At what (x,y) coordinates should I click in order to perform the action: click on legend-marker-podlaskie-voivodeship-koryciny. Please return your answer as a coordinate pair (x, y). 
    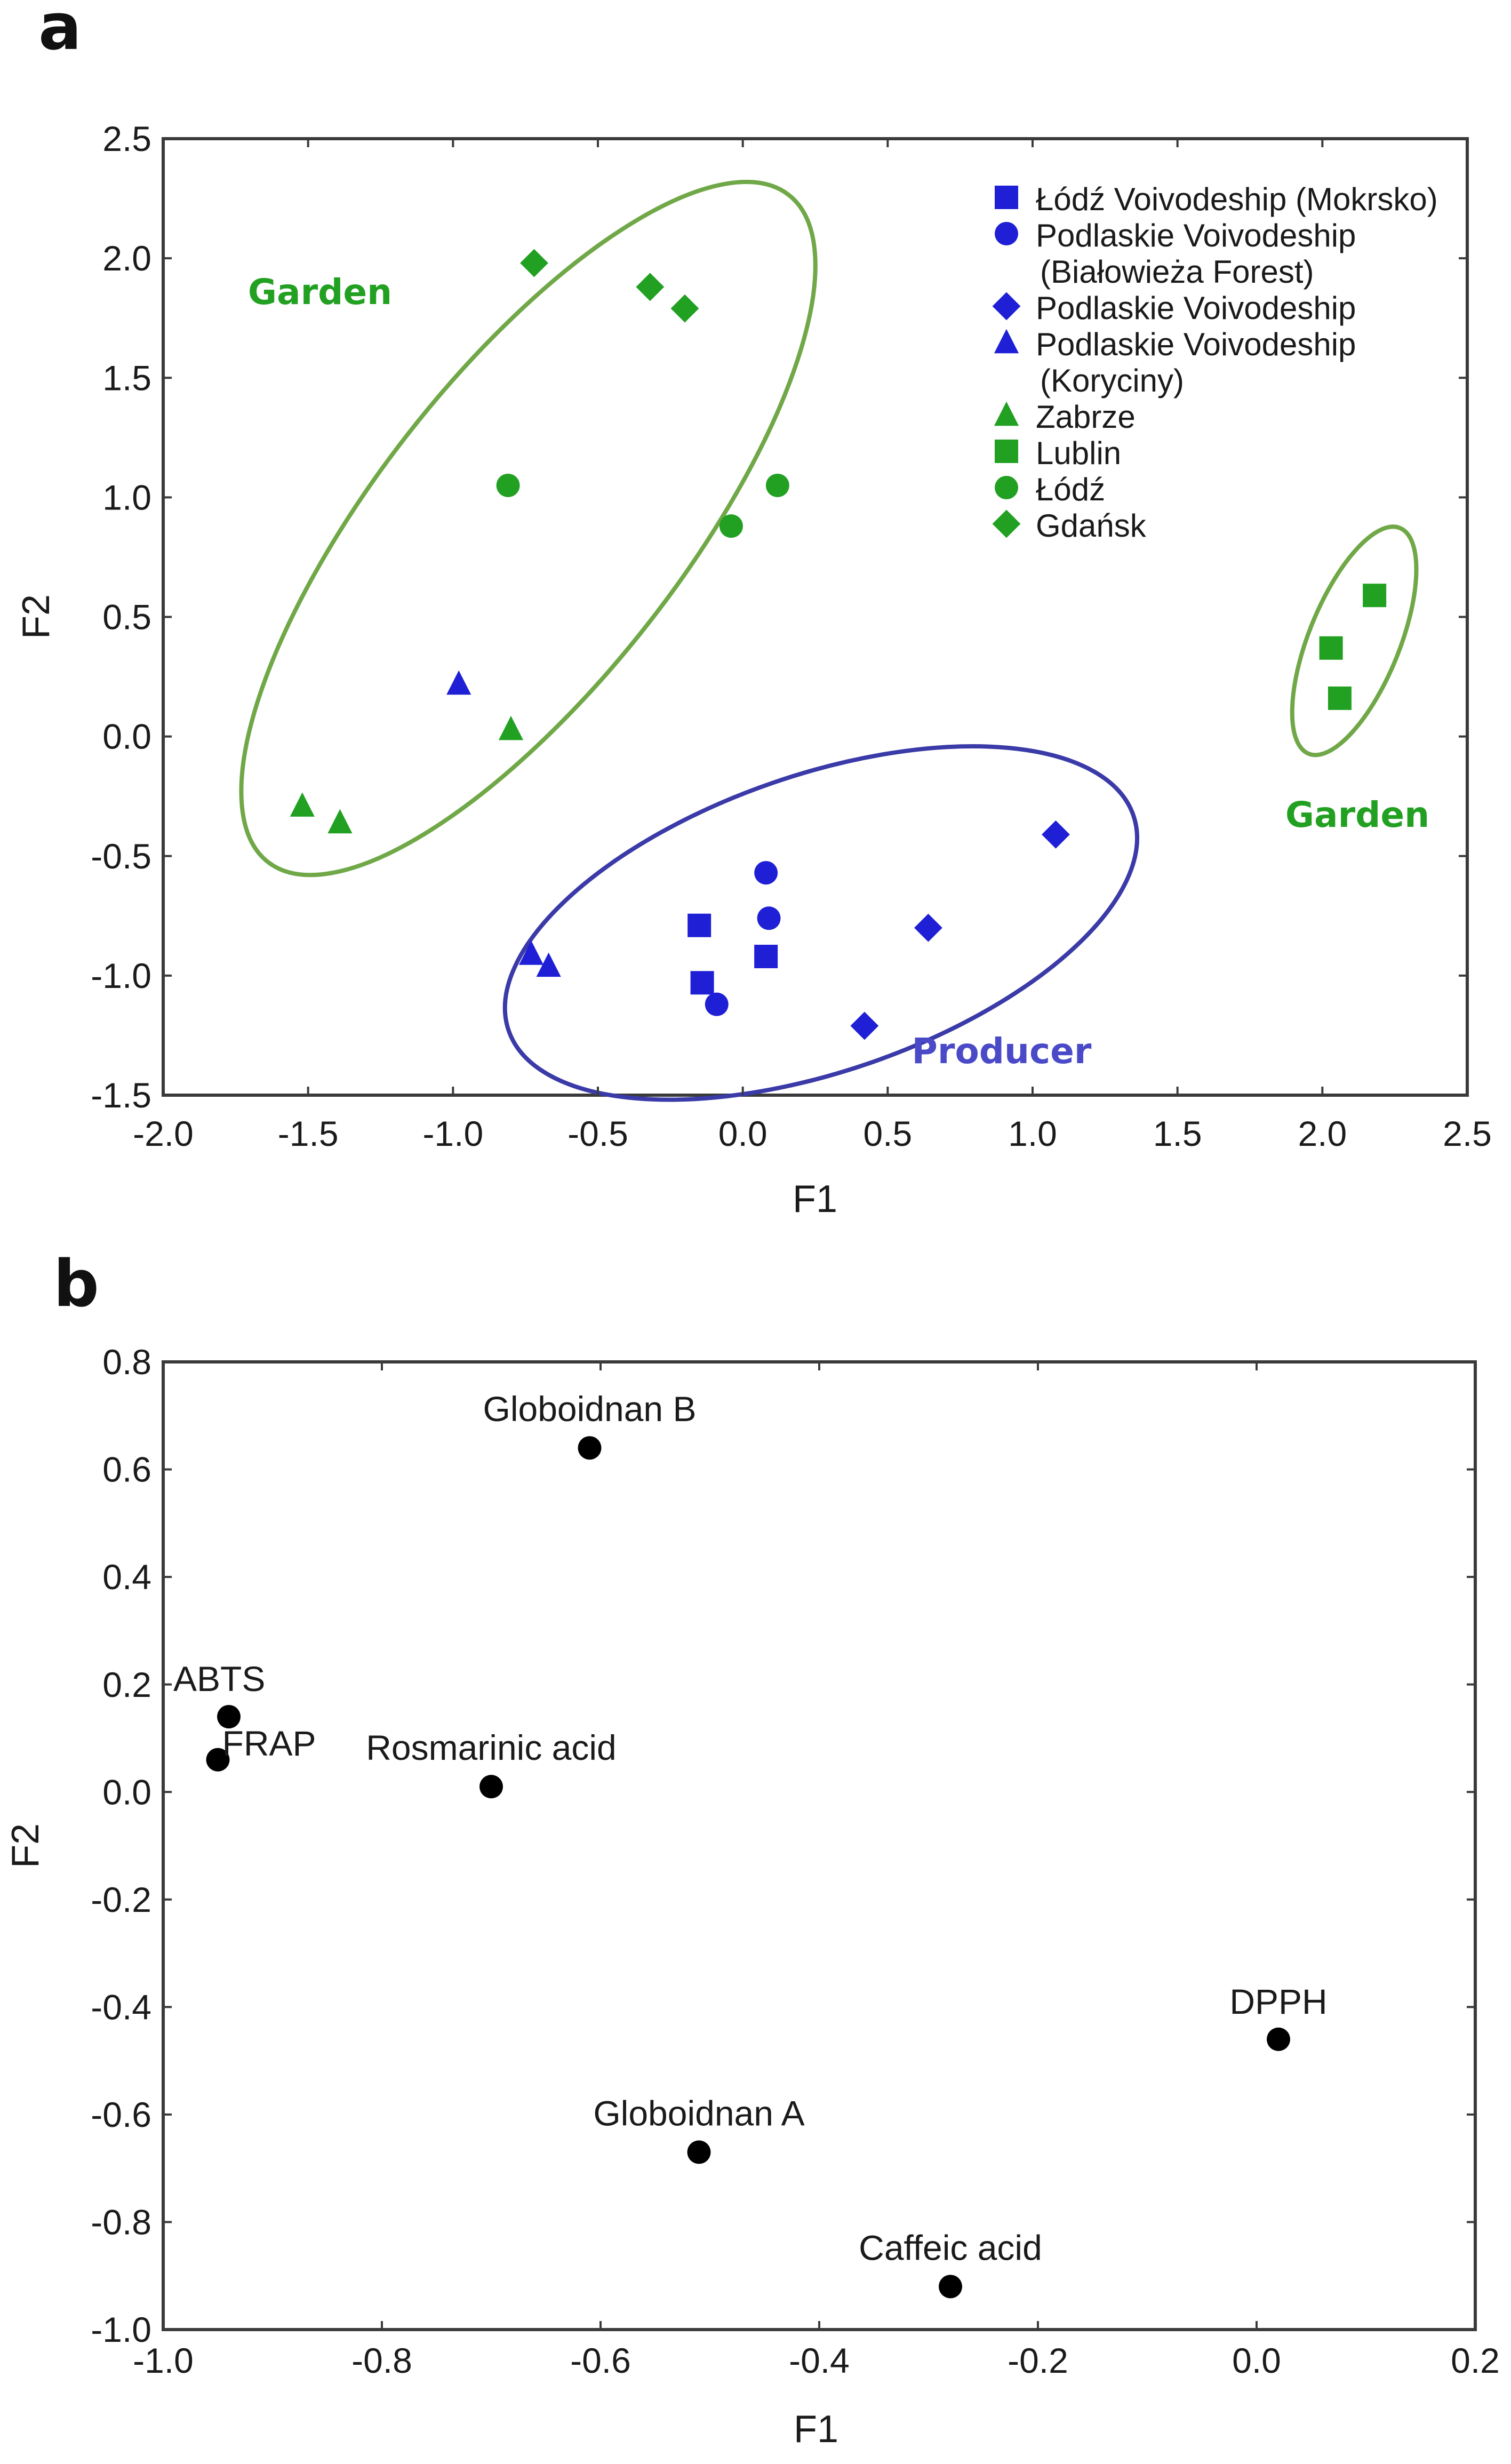
    Looking at the image, I should click on (1006, 342).